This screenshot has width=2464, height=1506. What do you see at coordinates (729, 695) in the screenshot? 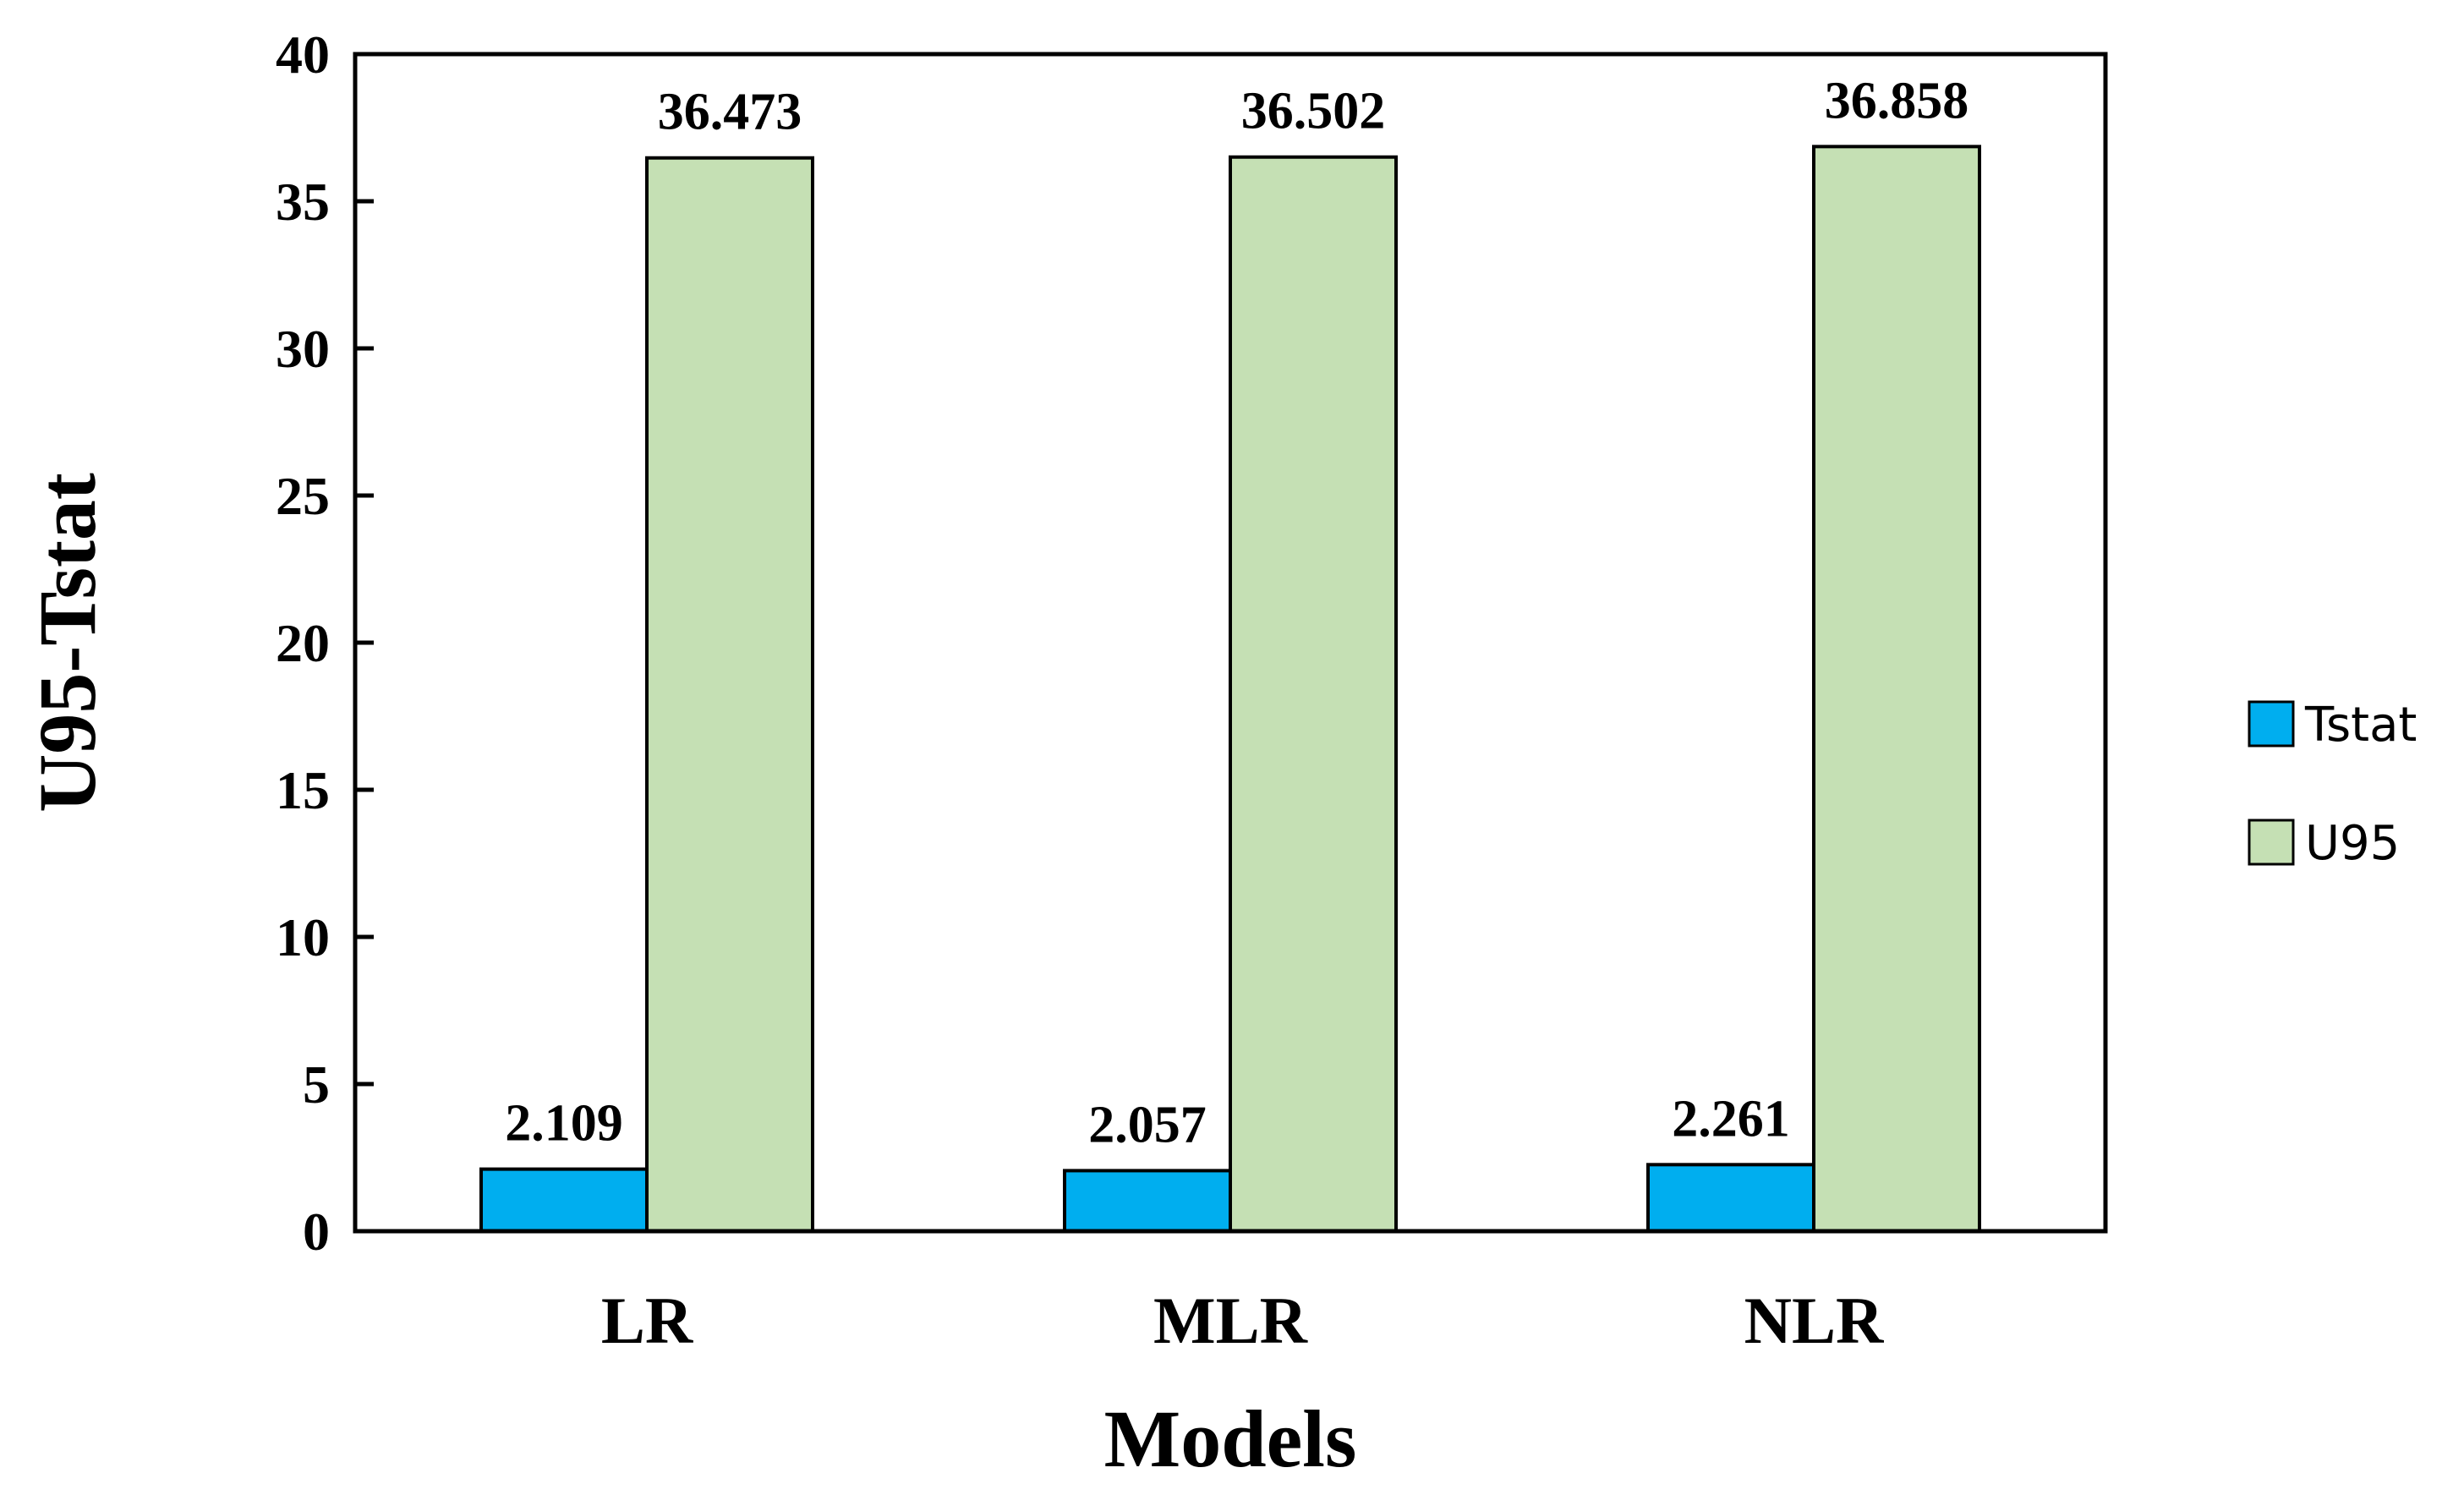
I see `bar-u95-lr` at bounding box center [729, 695].